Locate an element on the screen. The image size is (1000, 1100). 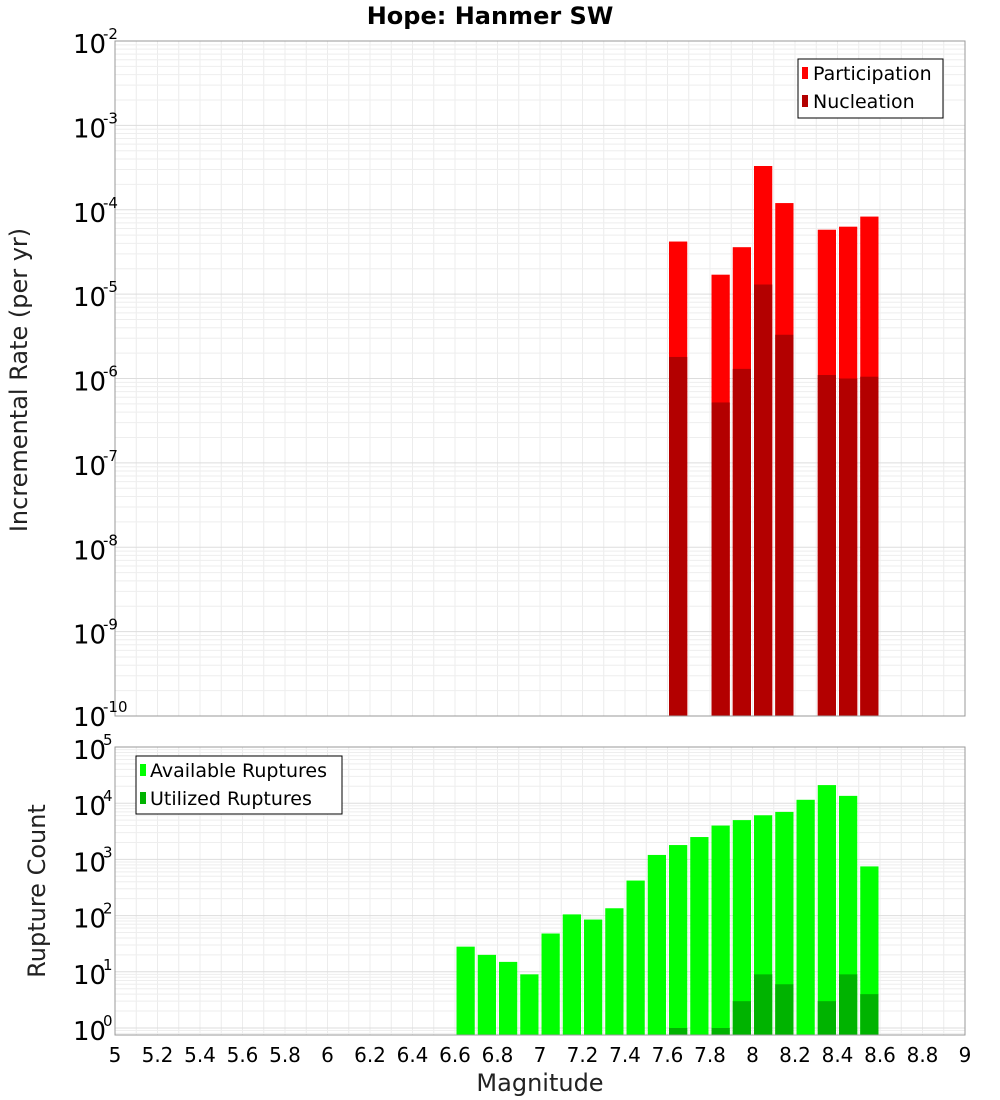
x-tick-label: 7.2 is located at coordinates (583, 1055).